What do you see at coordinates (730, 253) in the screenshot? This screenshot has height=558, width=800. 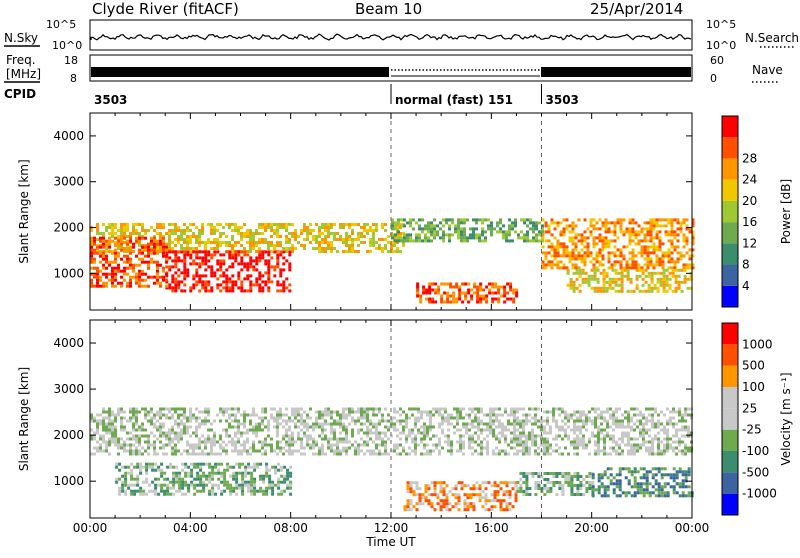 I see `colorbar-segment` at bounding box center [730, 253].